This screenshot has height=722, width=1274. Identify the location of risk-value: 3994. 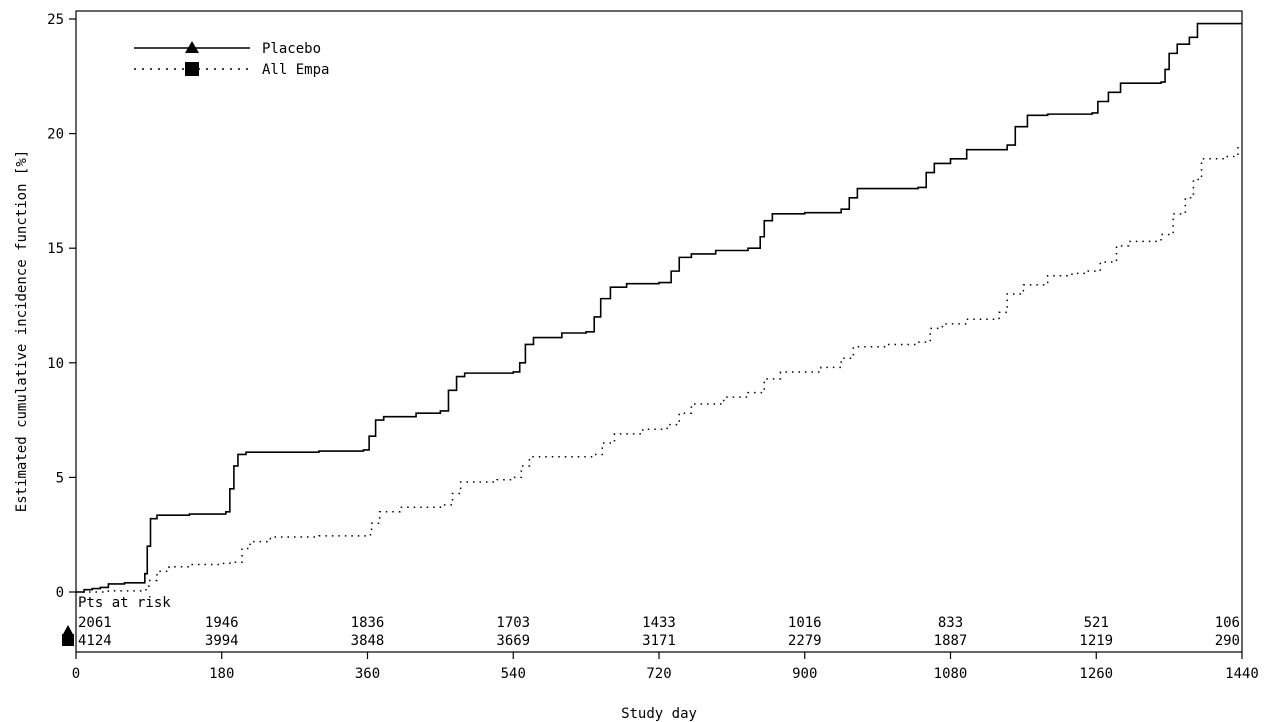
(222, 641).